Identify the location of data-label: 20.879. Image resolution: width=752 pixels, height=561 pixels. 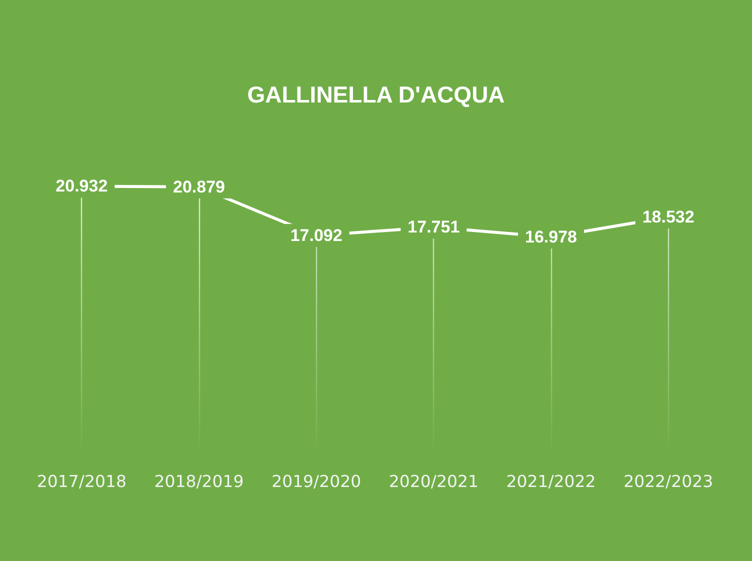
(199, 186).